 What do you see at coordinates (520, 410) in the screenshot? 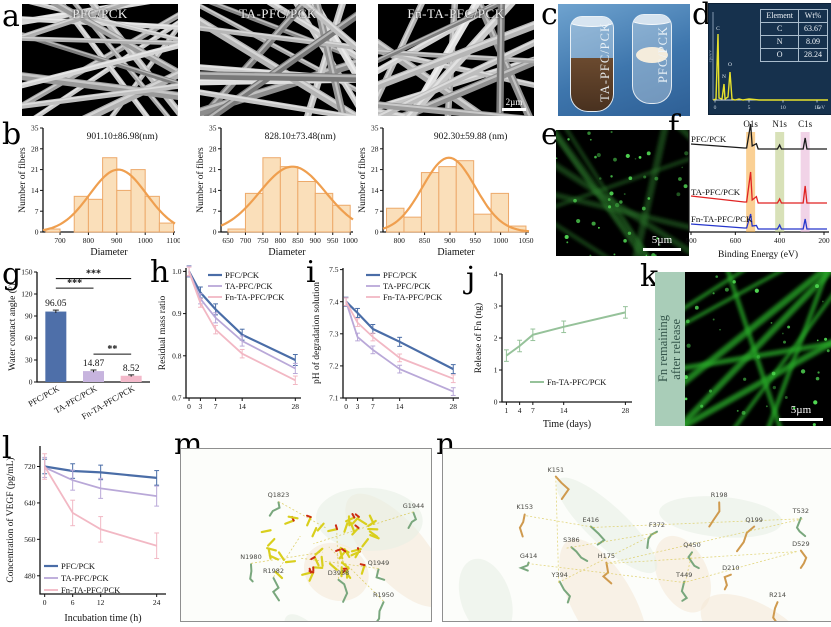
I see `x-tick-label: 4` at bounding box center [520, 410].